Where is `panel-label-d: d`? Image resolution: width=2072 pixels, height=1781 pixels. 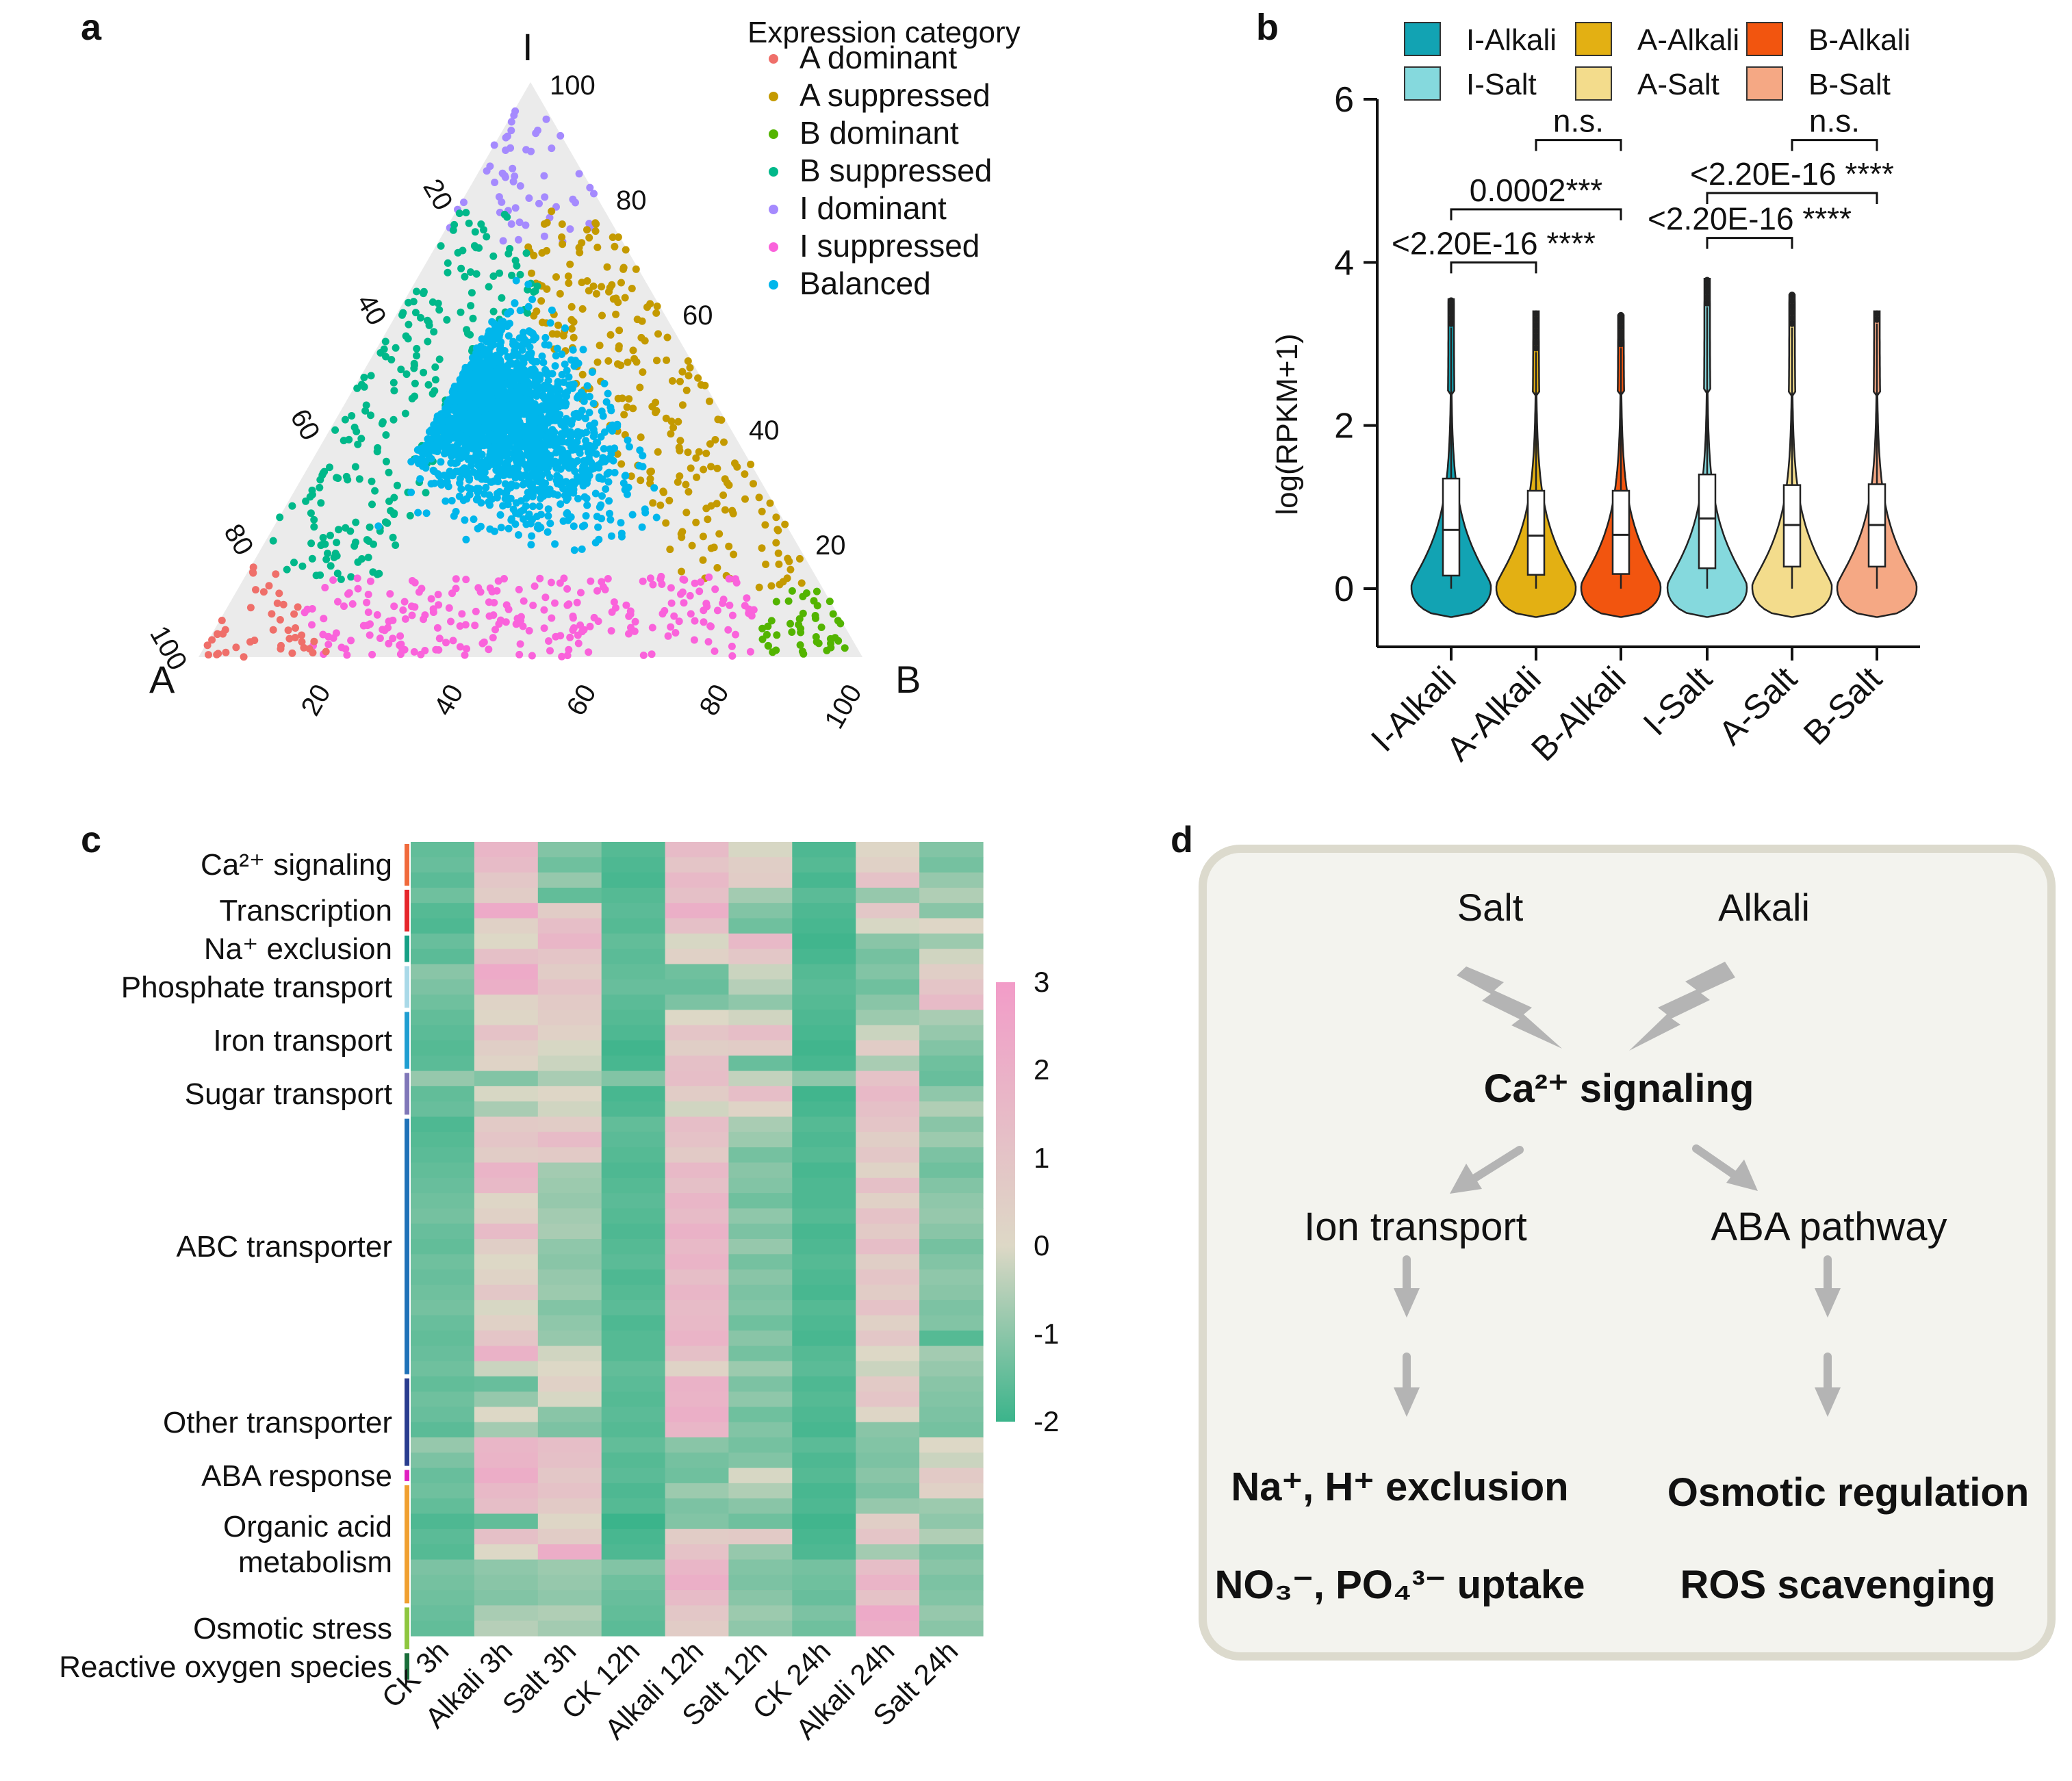
panel-label-d: d is located at coordinates (1182, 839).